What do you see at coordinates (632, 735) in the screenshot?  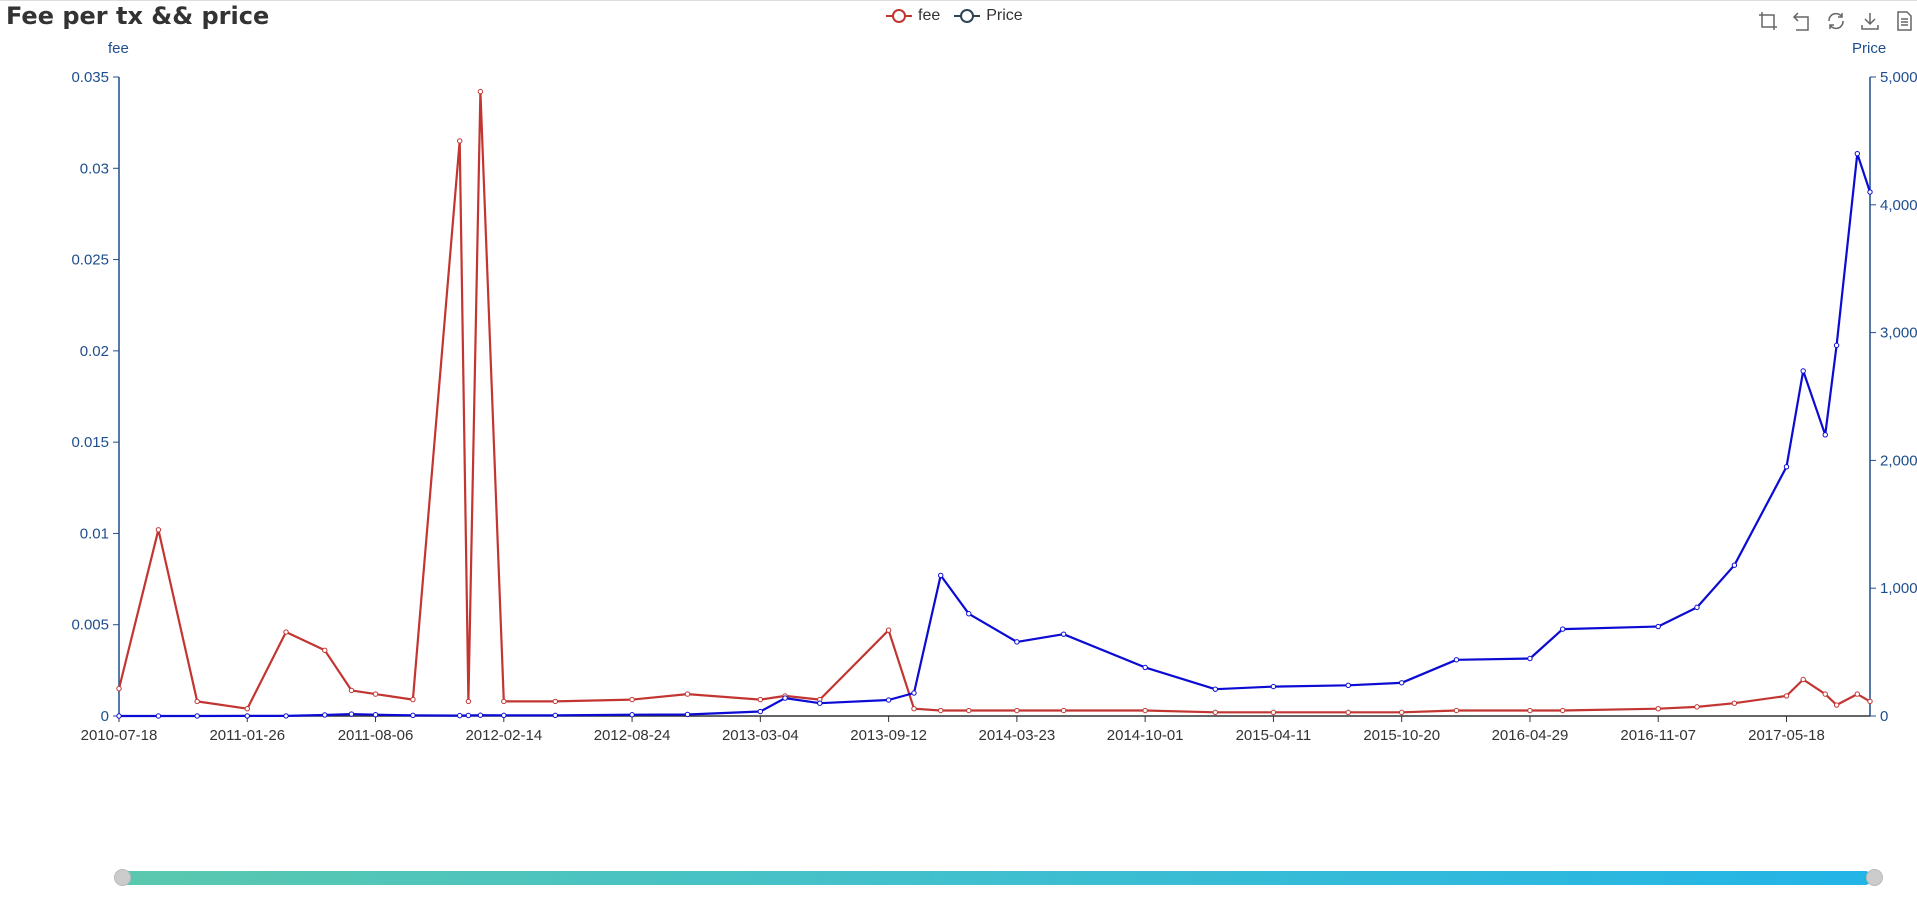 I see `x-tick-label: 2012-08-24` at bounding box center [632, 735].